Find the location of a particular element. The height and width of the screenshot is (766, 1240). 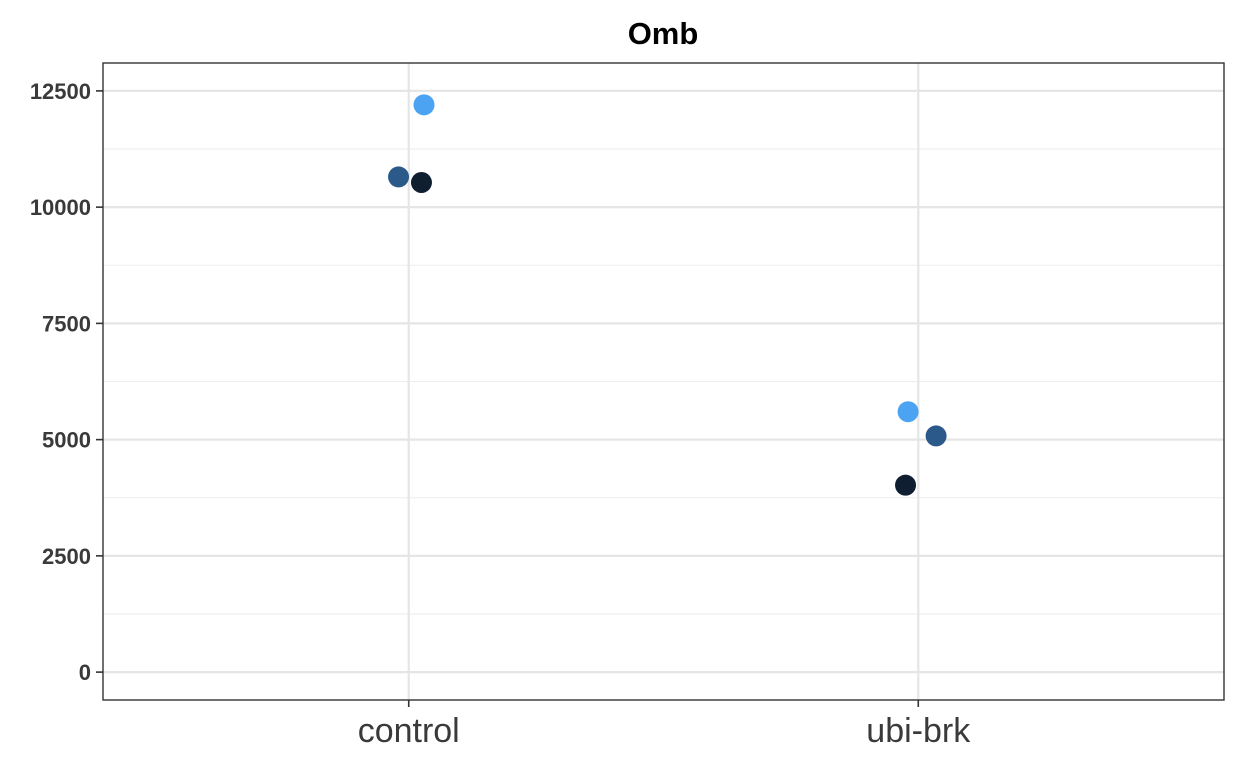

x-axis-tick-labels: control ubi-brk is located at coordinates (665, 731).